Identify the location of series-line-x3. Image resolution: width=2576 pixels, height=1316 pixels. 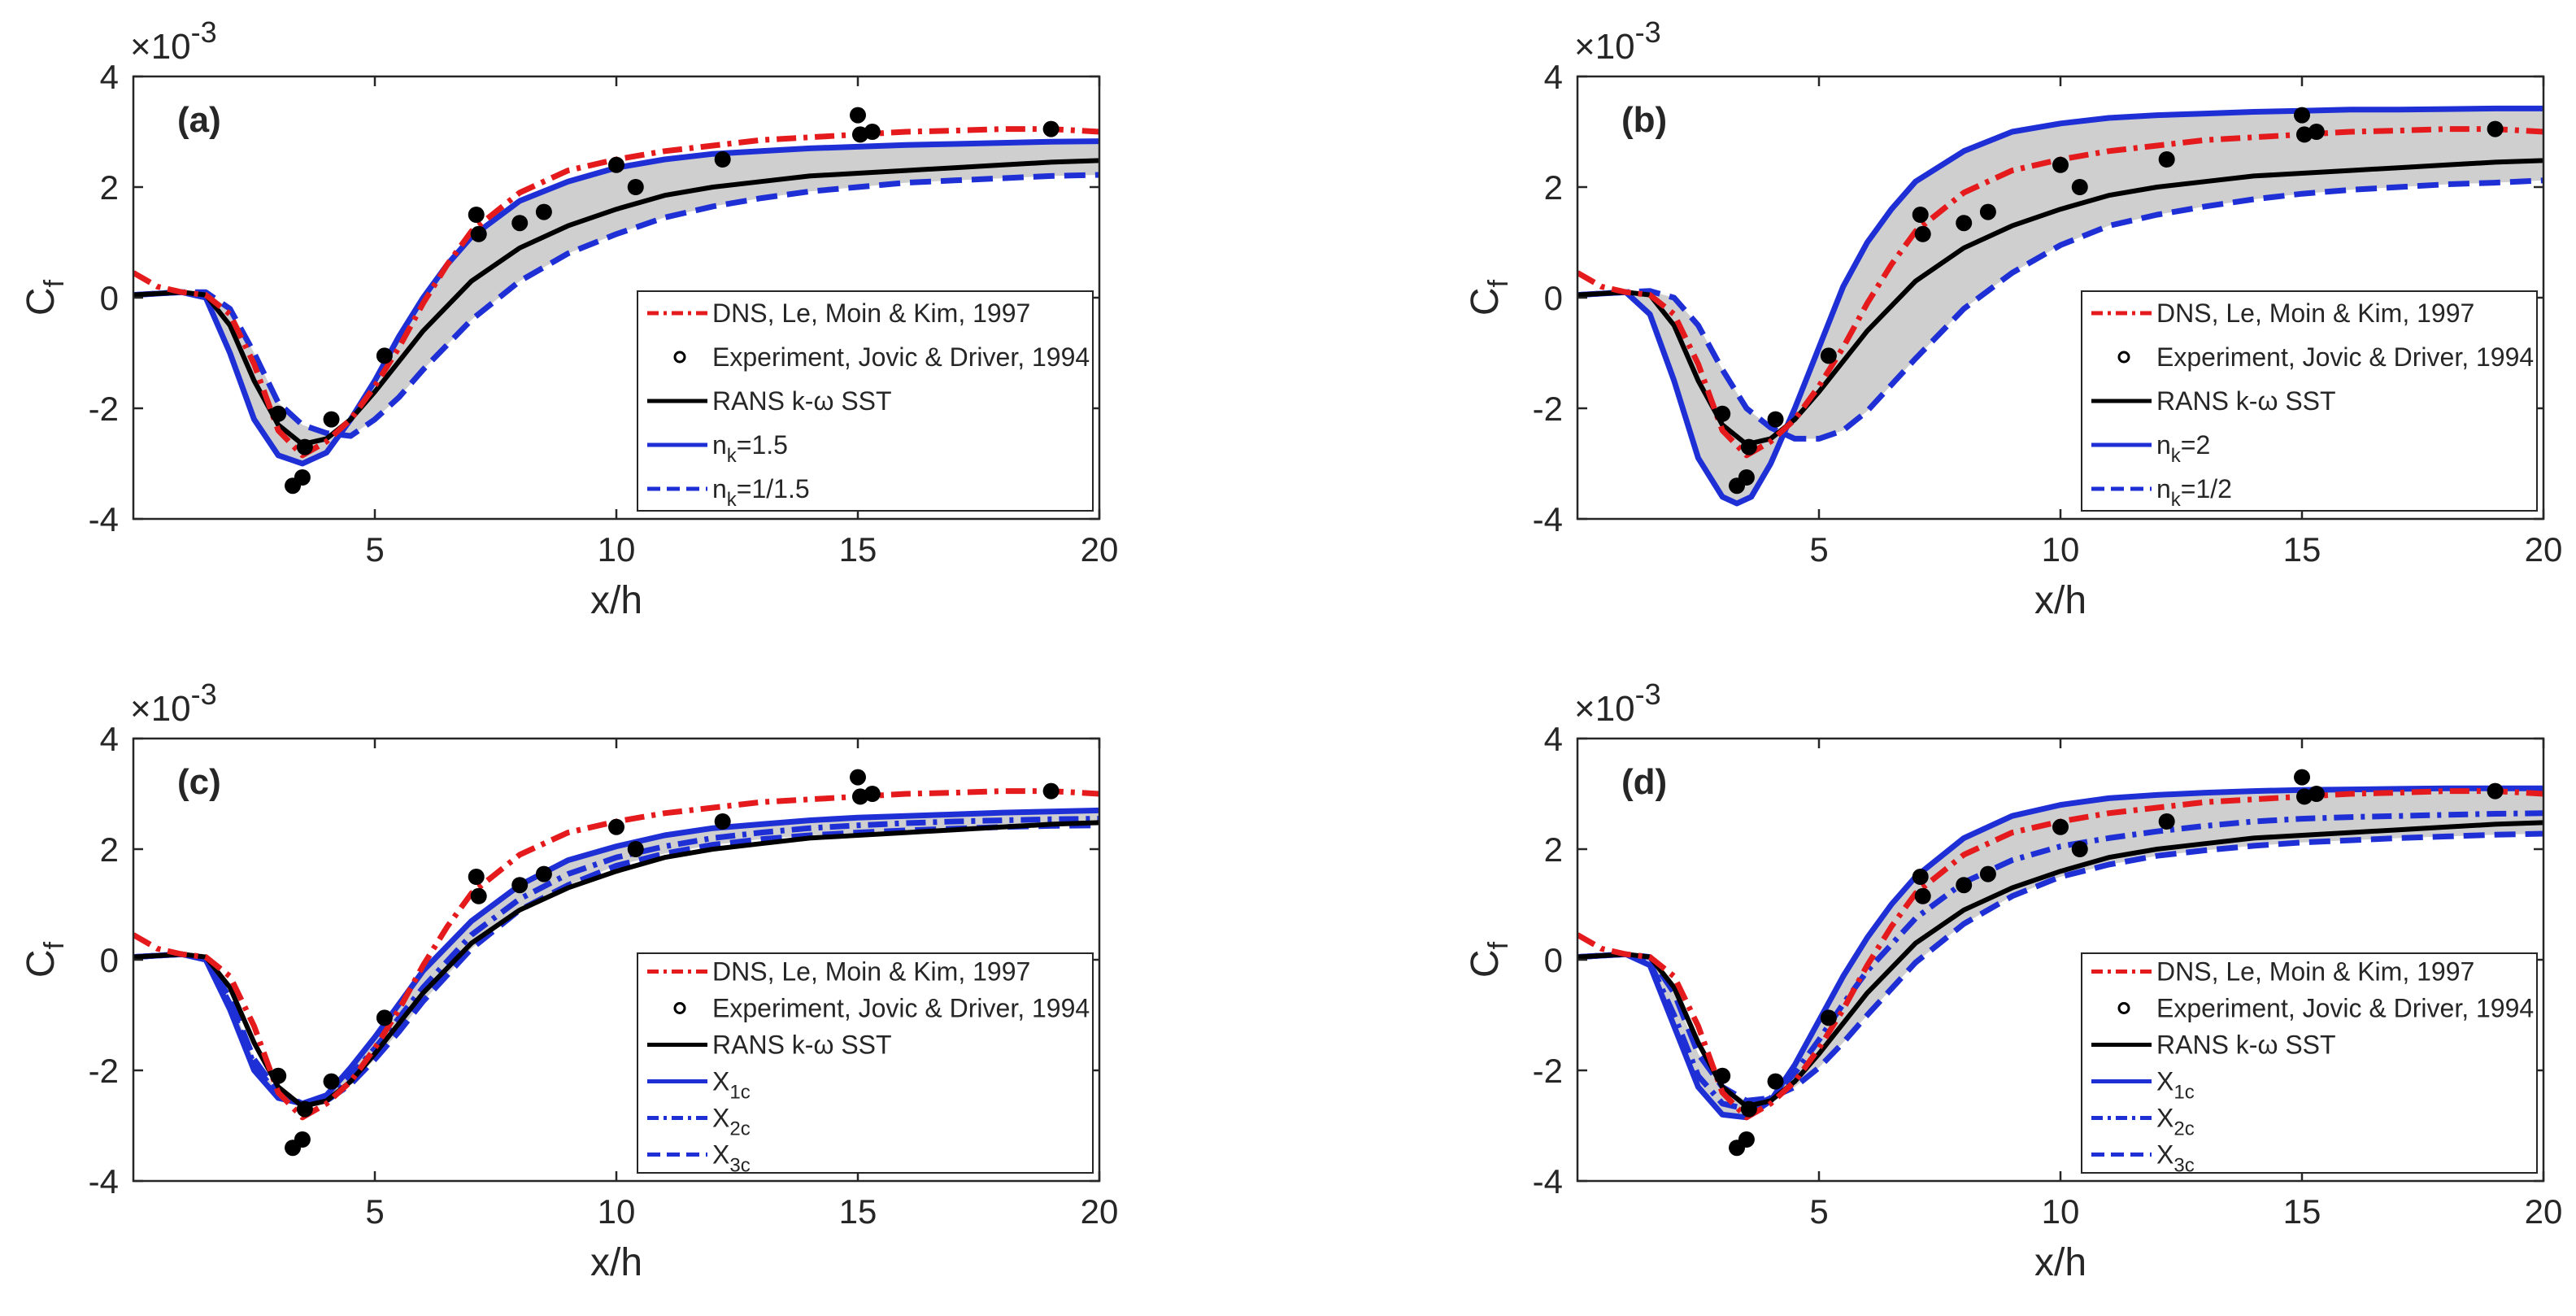
(2060, 967).